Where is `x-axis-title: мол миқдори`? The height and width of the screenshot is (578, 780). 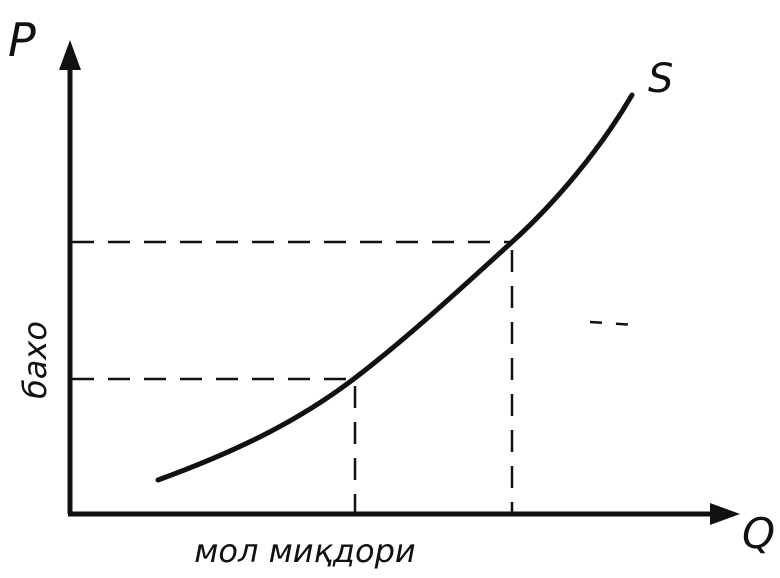 x-axis-title: мол миқдори is located at coordinates (304, 551).